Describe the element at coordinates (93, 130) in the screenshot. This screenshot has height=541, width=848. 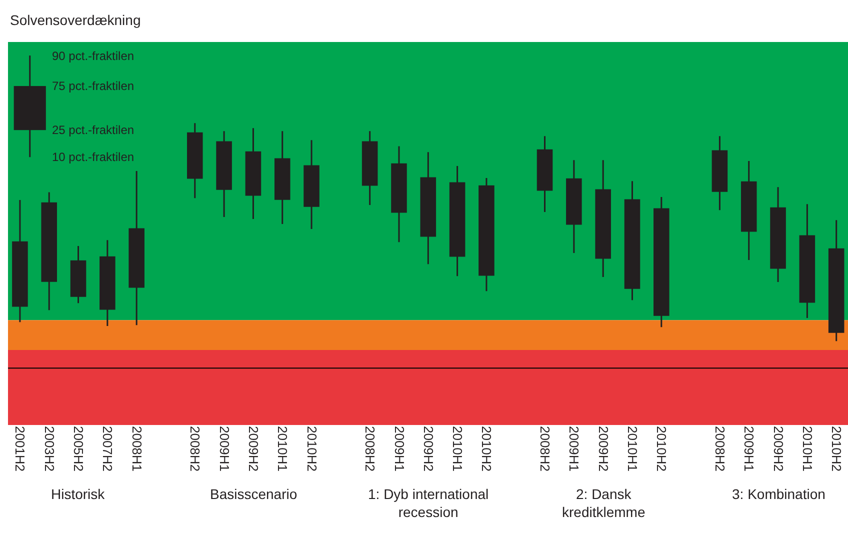
I see `annotation: 25 pct.-fraktilen` at that location.